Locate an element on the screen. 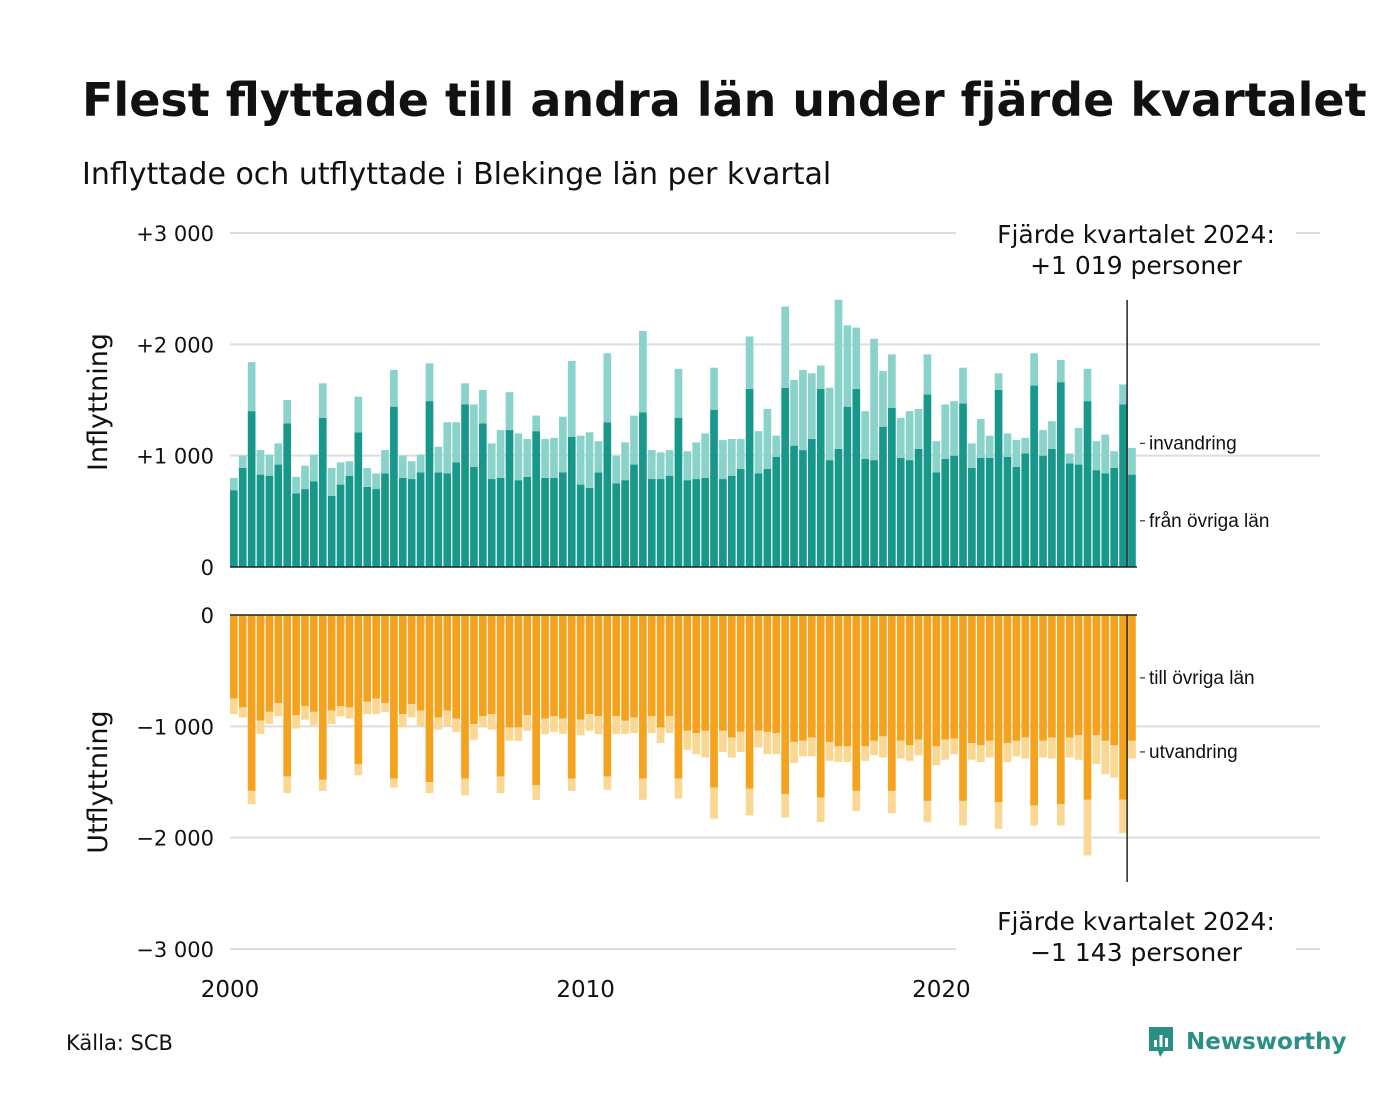 Image resolution: width=1400 pixels, height=1120 pixels. x-tick-label: 2020 is located at coordinates (941, 990).